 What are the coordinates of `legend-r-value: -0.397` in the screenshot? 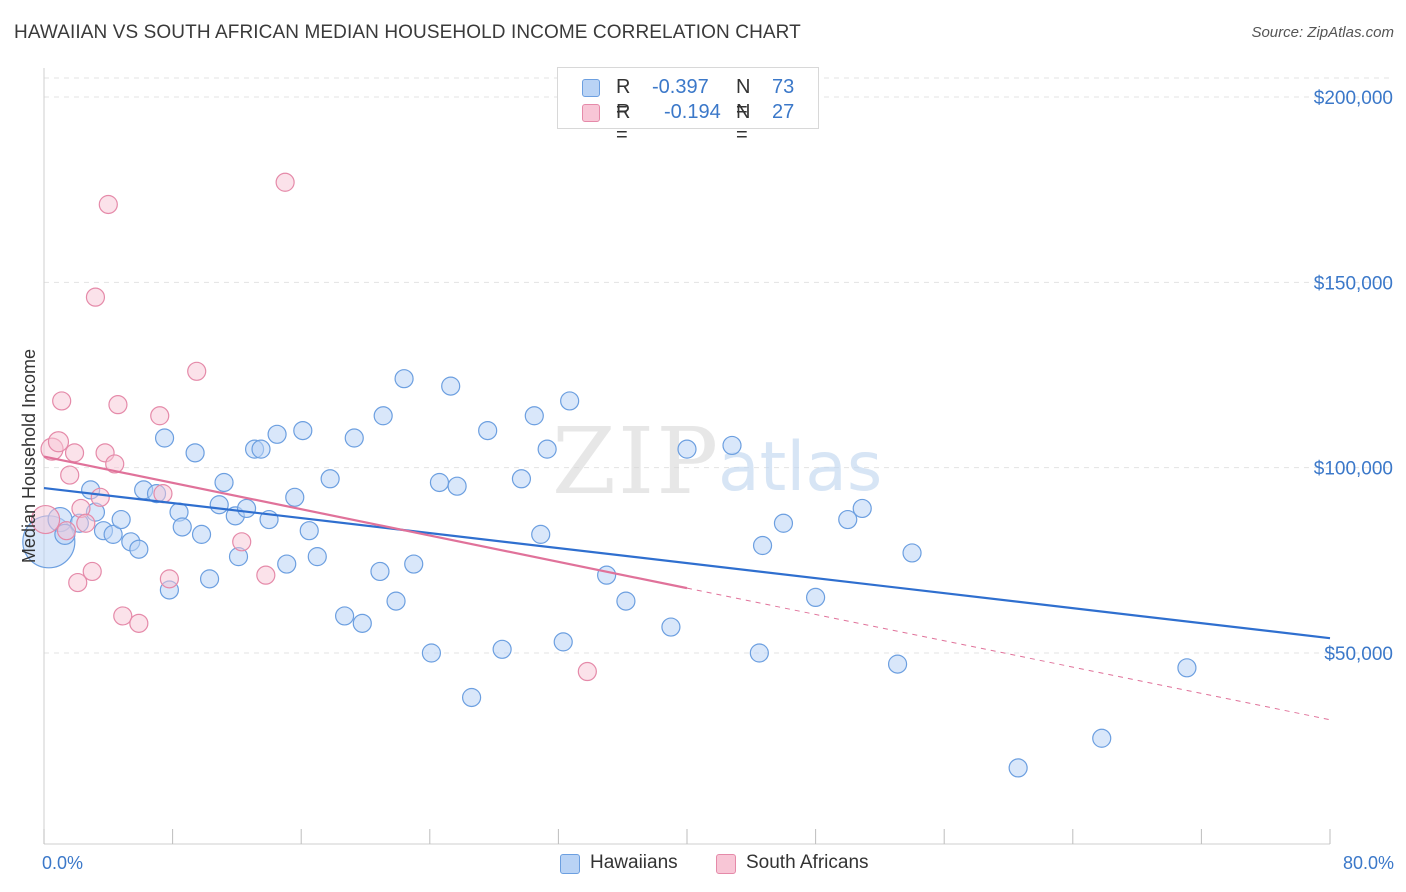 It's located at (680, 87).